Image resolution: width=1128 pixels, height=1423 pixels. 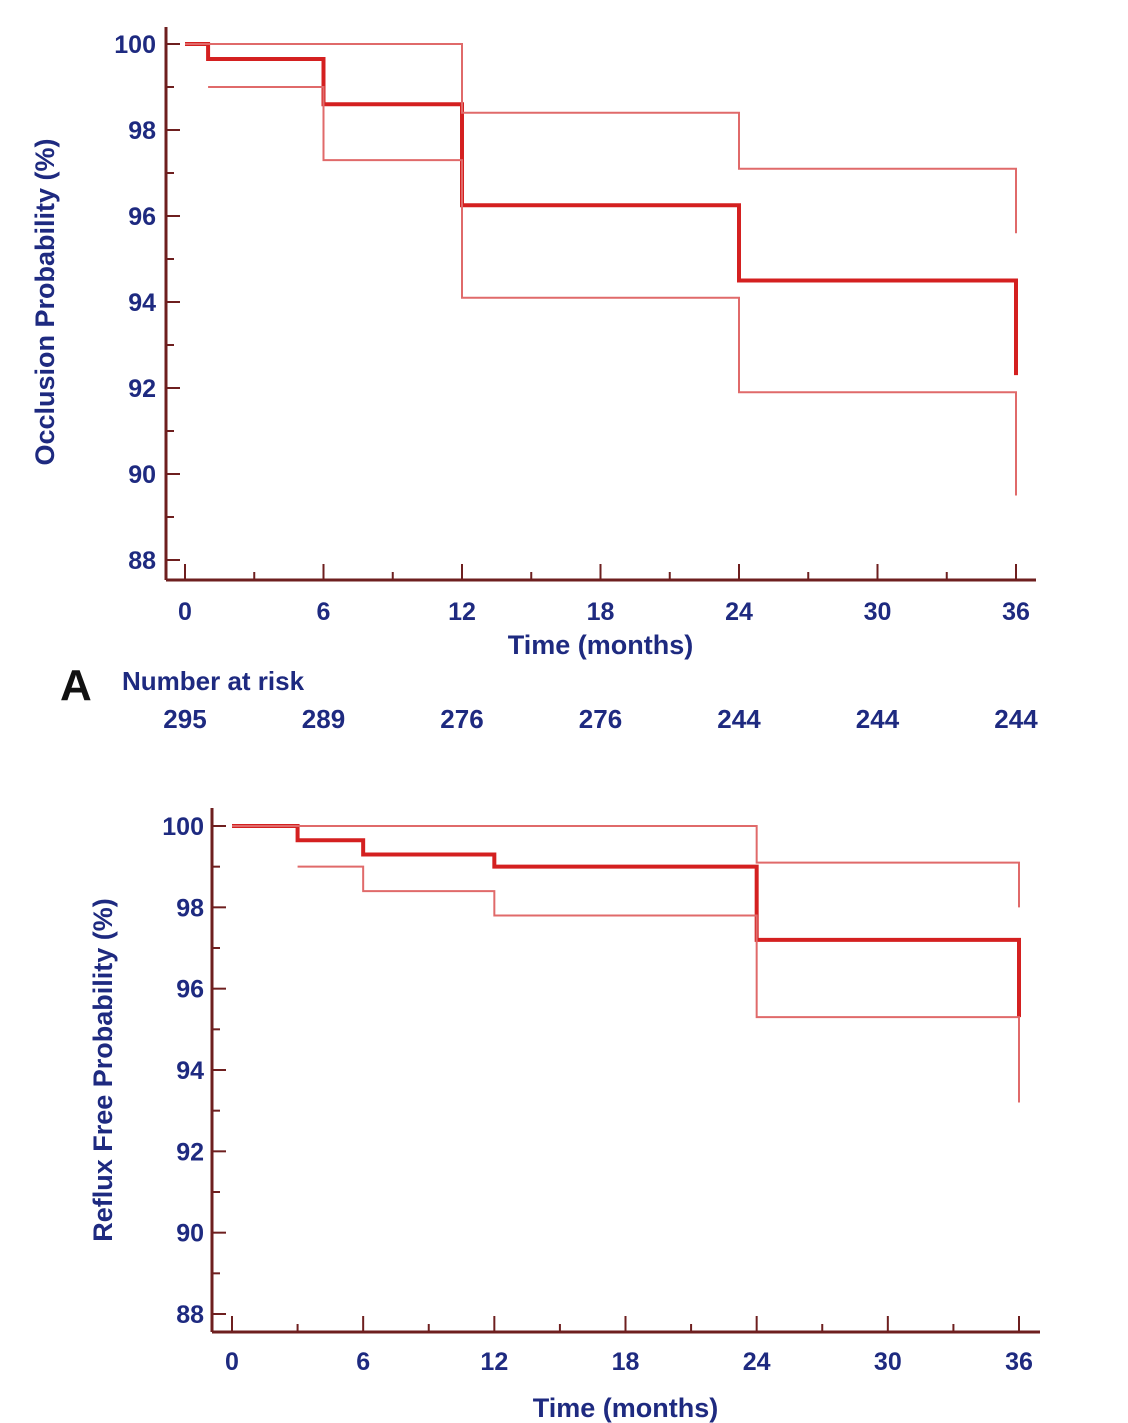 I want to click on panel-label: A, so click(x=76, y=685).